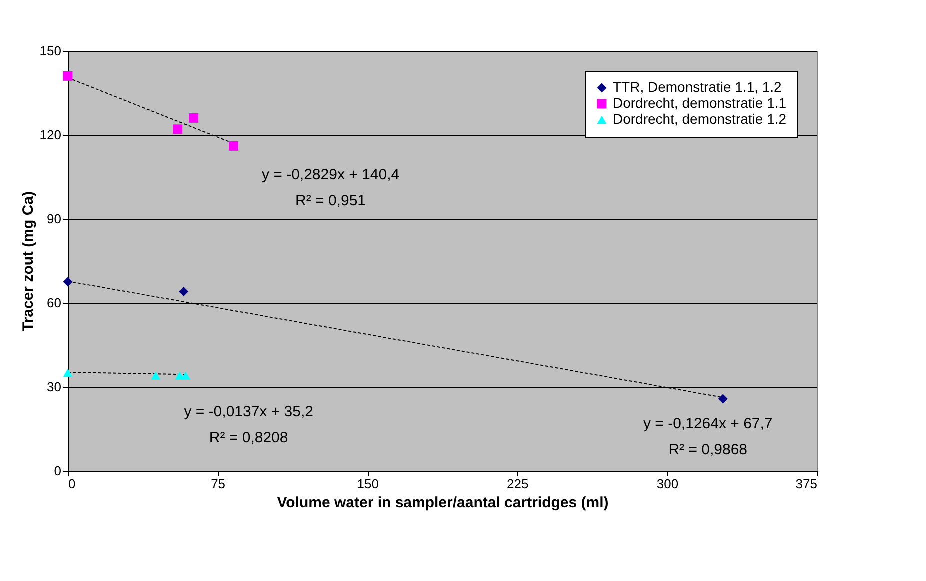 Image resolution: width=926 pixels, height=581 pixels. What do you see at coordinates (54, 387) in the screenshot?
I see `y-tick-label: 30` at bounding box center [54, 387].